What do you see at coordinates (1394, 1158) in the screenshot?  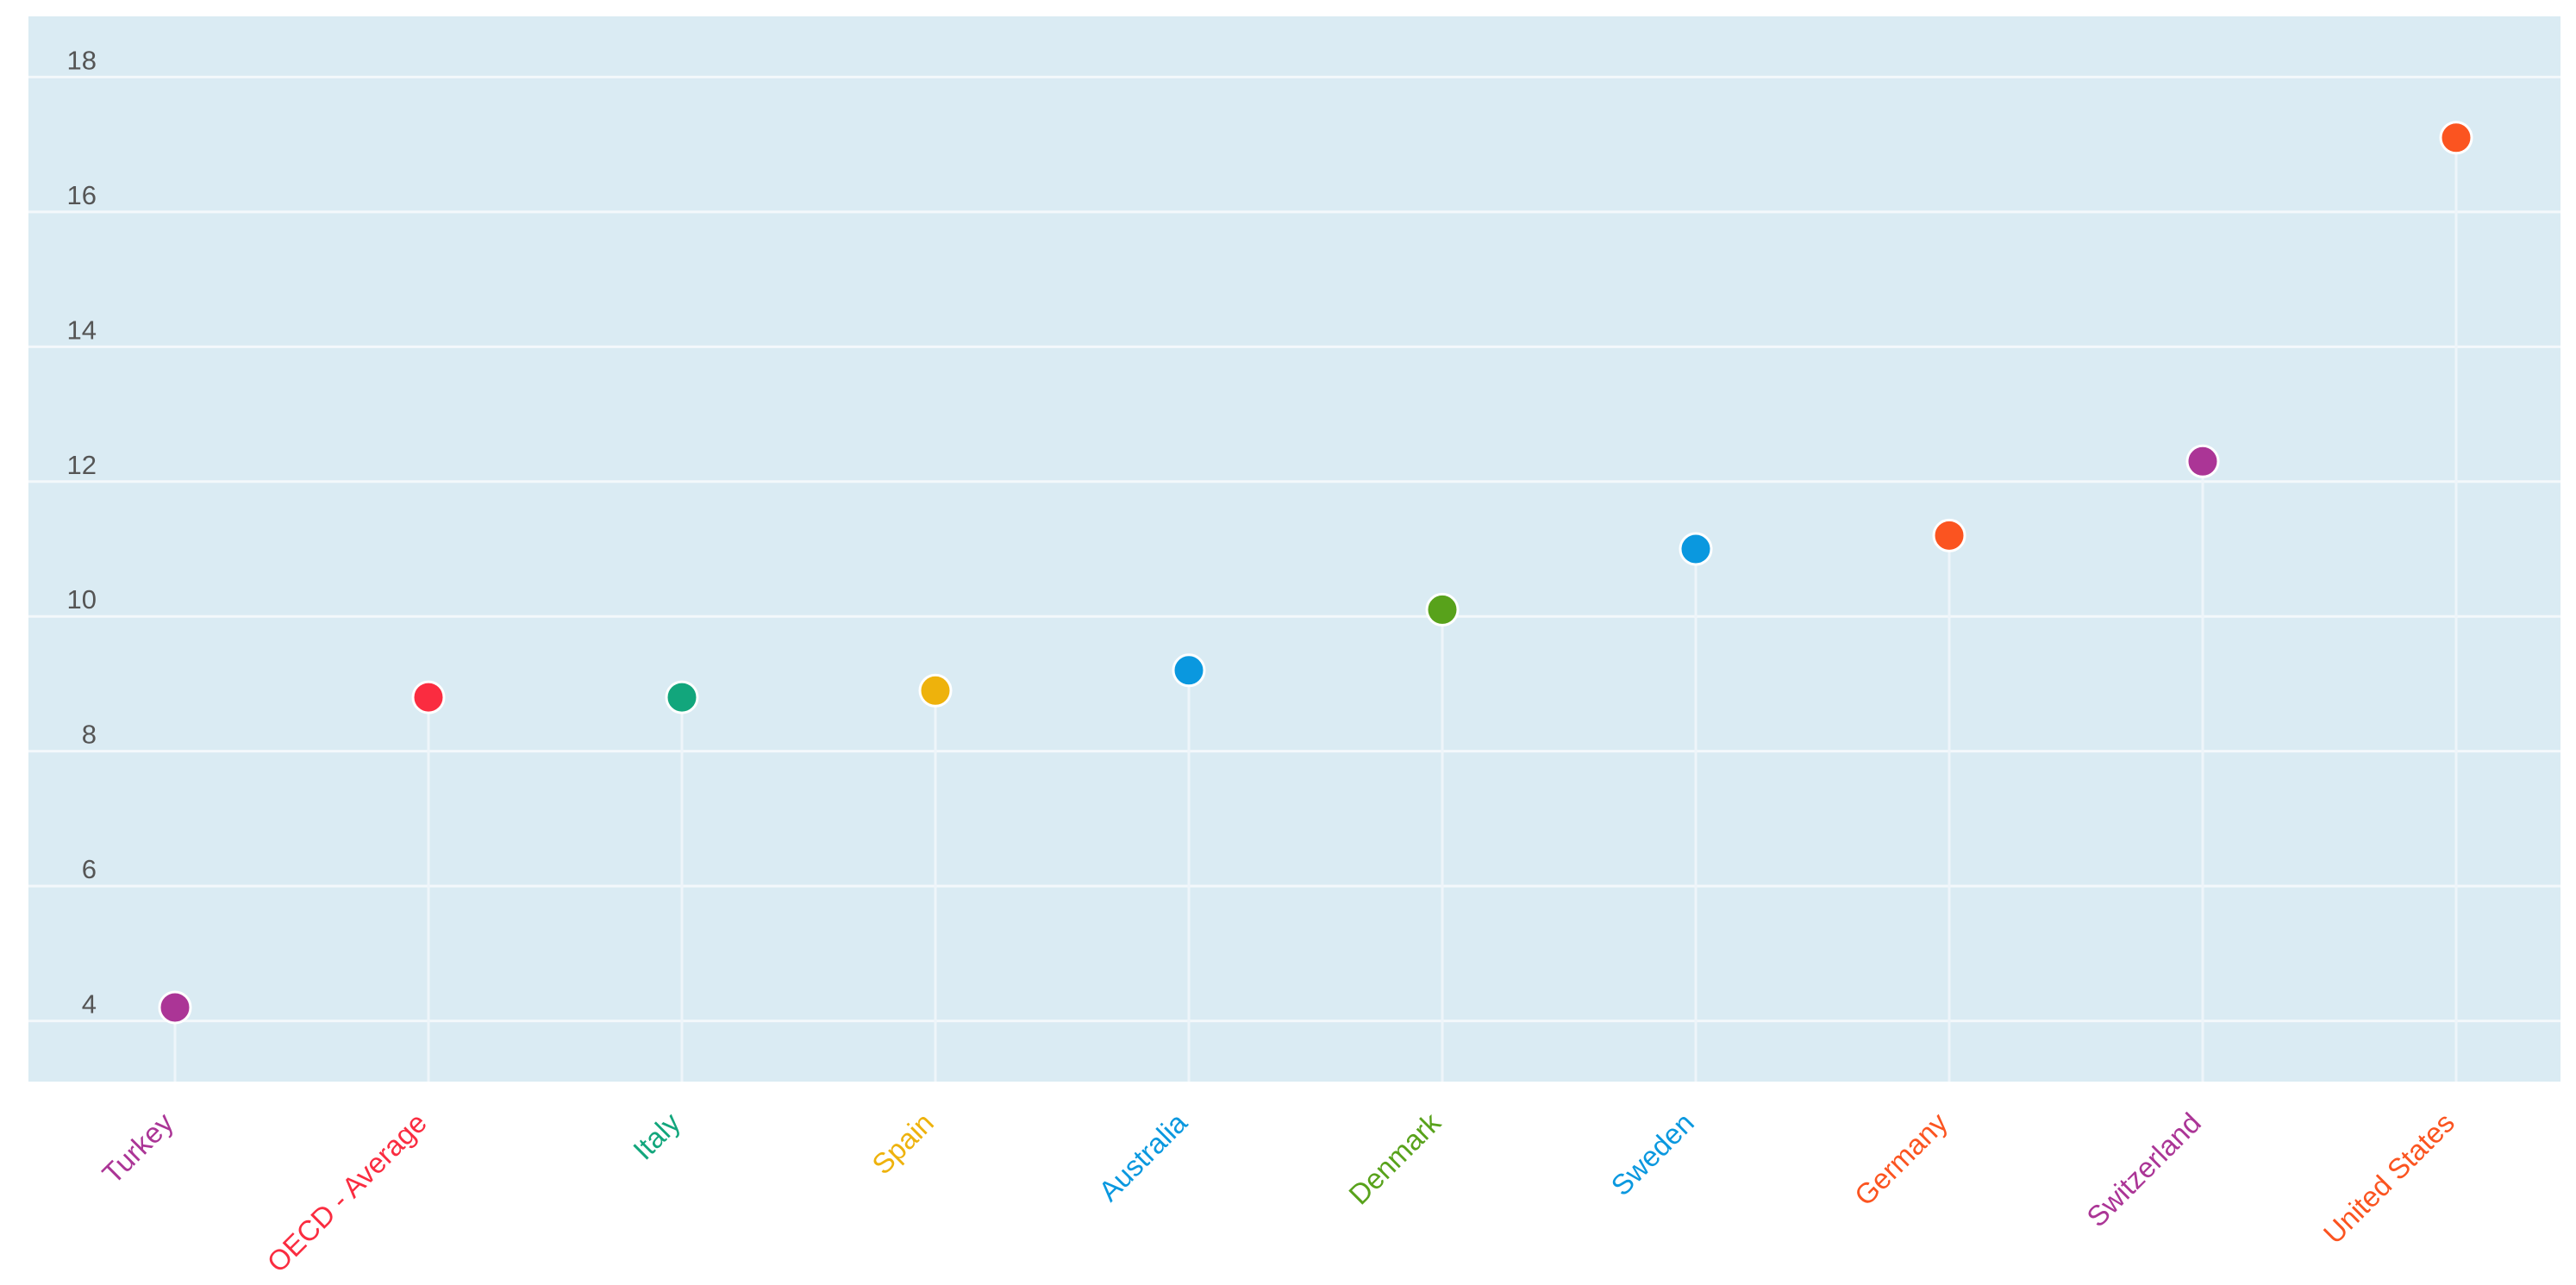 I see `x-tick-label-denmark: Denmark` at bounding box center [1394, 1158].